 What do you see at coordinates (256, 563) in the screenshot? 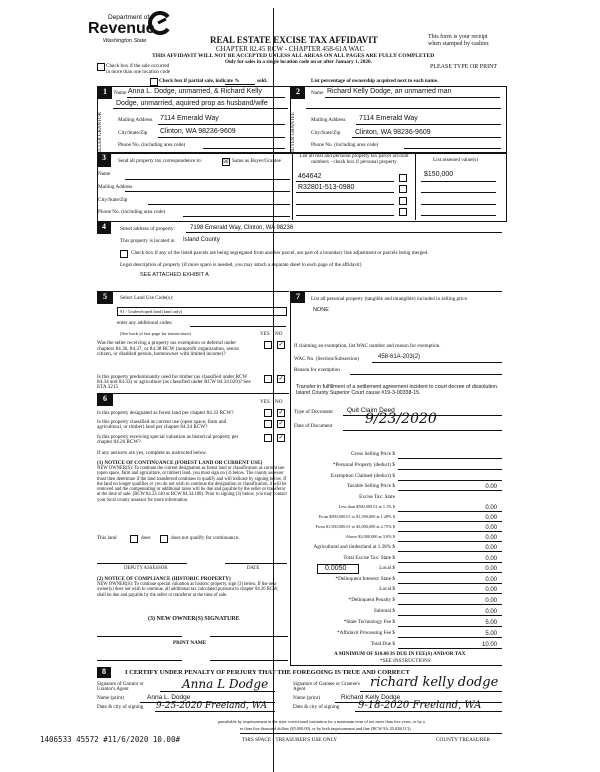
I see `assessor-date-field` at bounding box center [256, 563].